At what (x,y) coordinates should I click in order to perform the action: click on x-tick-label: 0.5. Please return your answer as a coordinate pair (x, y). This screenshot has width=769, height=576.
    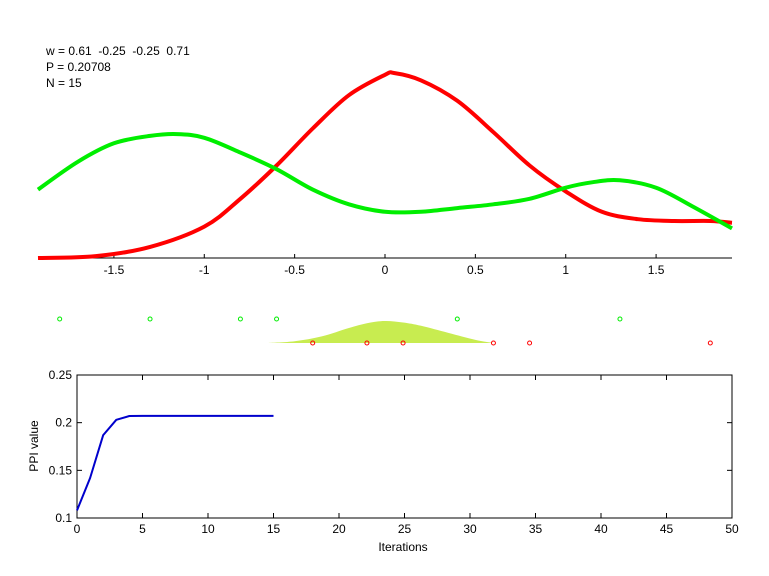
    Looking at the image, I should click on (475, 270).